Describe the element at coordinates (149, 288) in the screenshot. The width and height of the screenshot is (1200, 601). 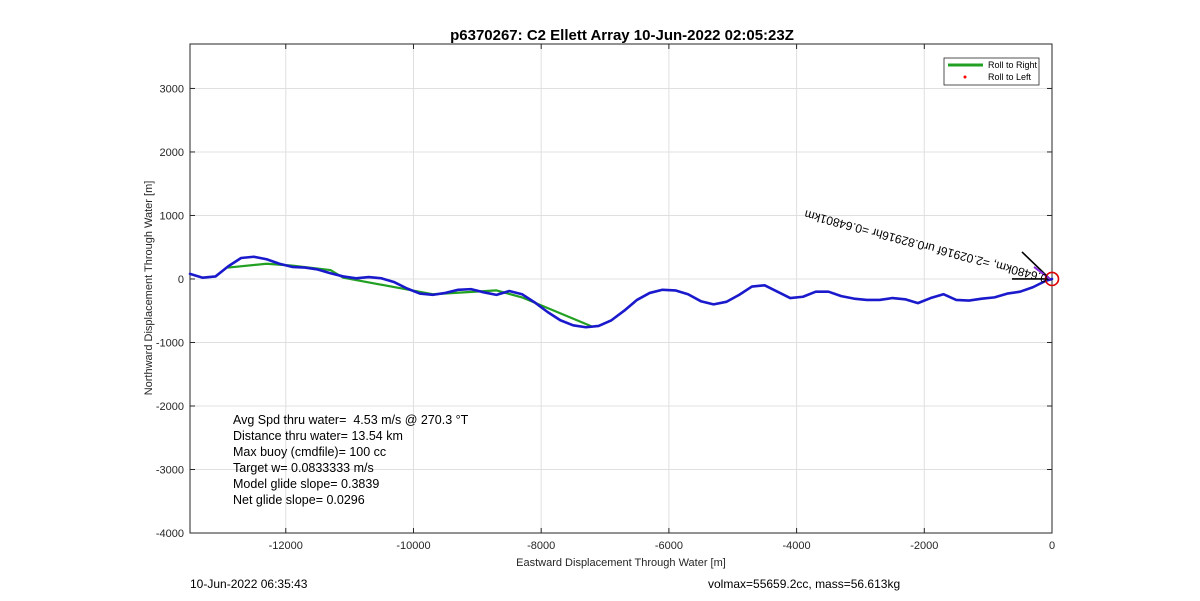
I see `y-axis-label: Northward Displacement Through Water [m]` at that location.